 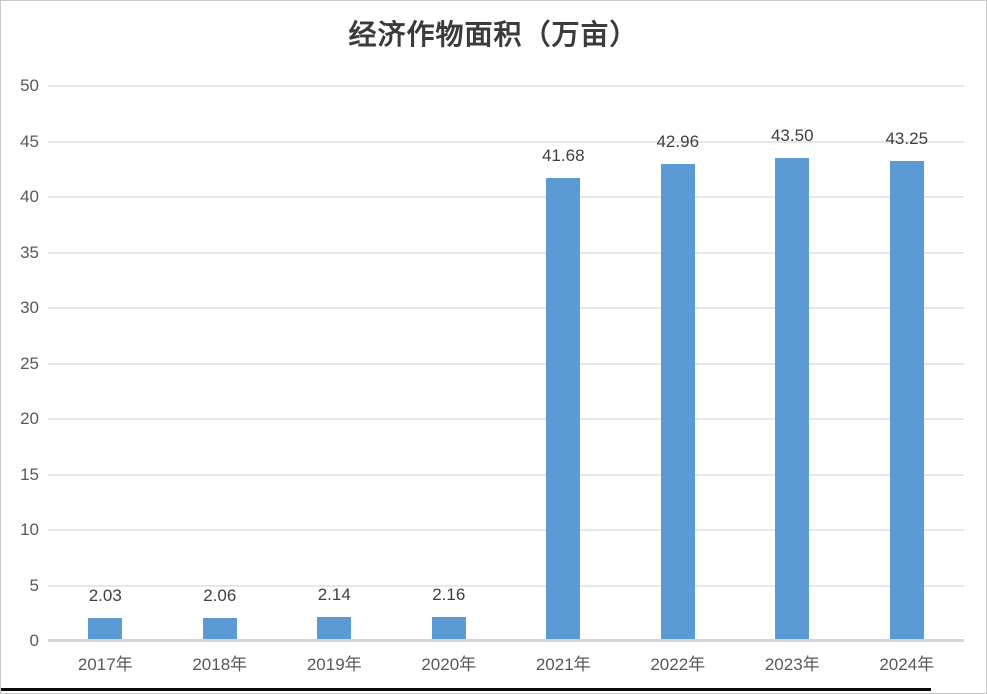 I want to click on bar-column: 41.68, so click(x=563, y=363).